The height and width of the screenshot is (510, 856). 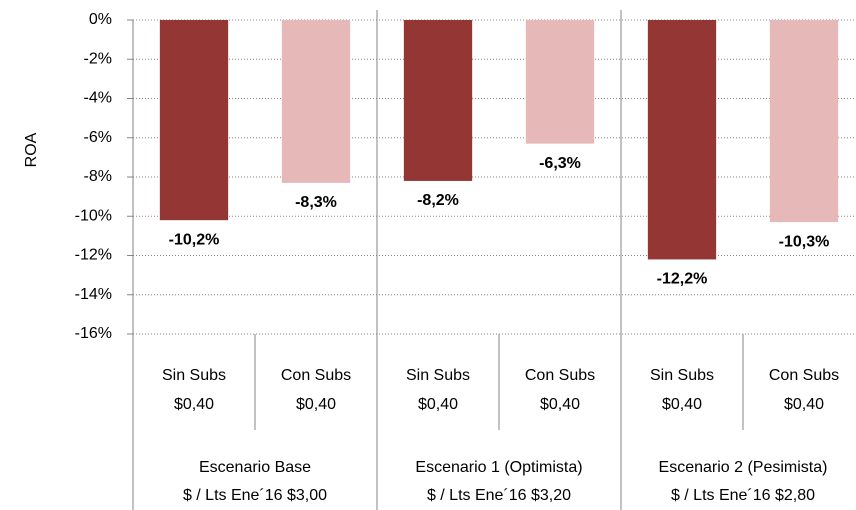 I want to click on value-label: -10,2%, so click(x=194, y=239).